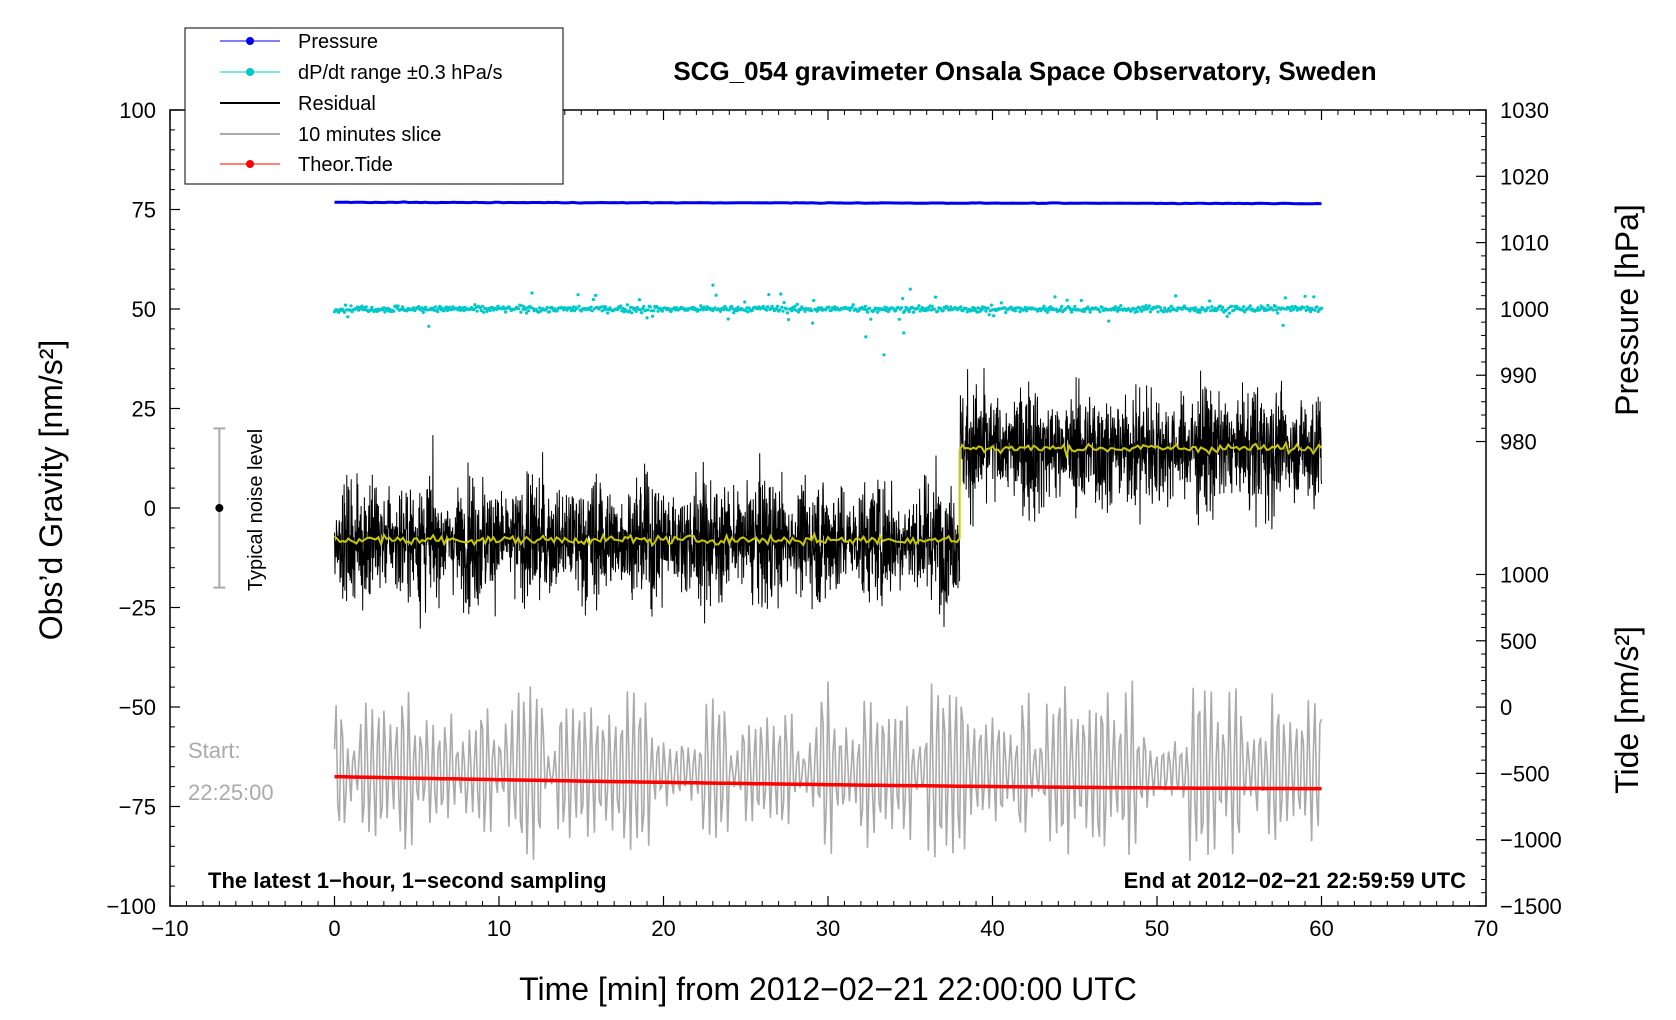  What do you see at coordinates (144, 409) in the screenshot?
I see `y-left-tick-label: 25` at bounding box center [144, 409].